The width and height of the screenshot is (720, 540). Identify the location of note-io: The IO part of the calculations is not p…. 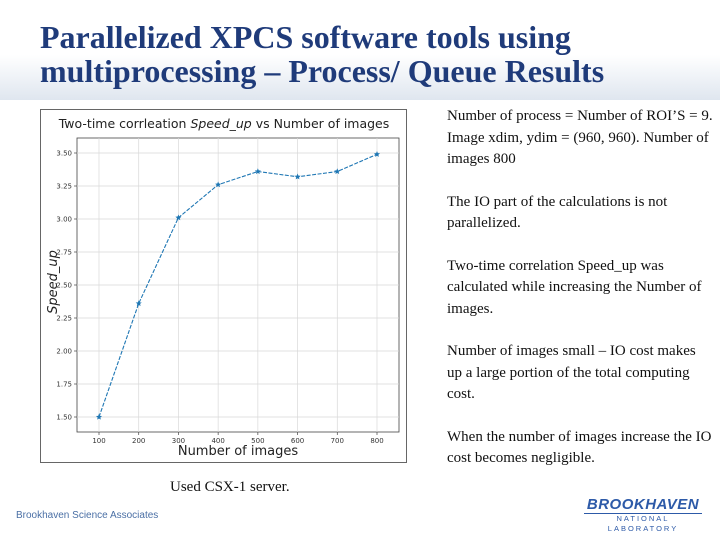
(557, 212).